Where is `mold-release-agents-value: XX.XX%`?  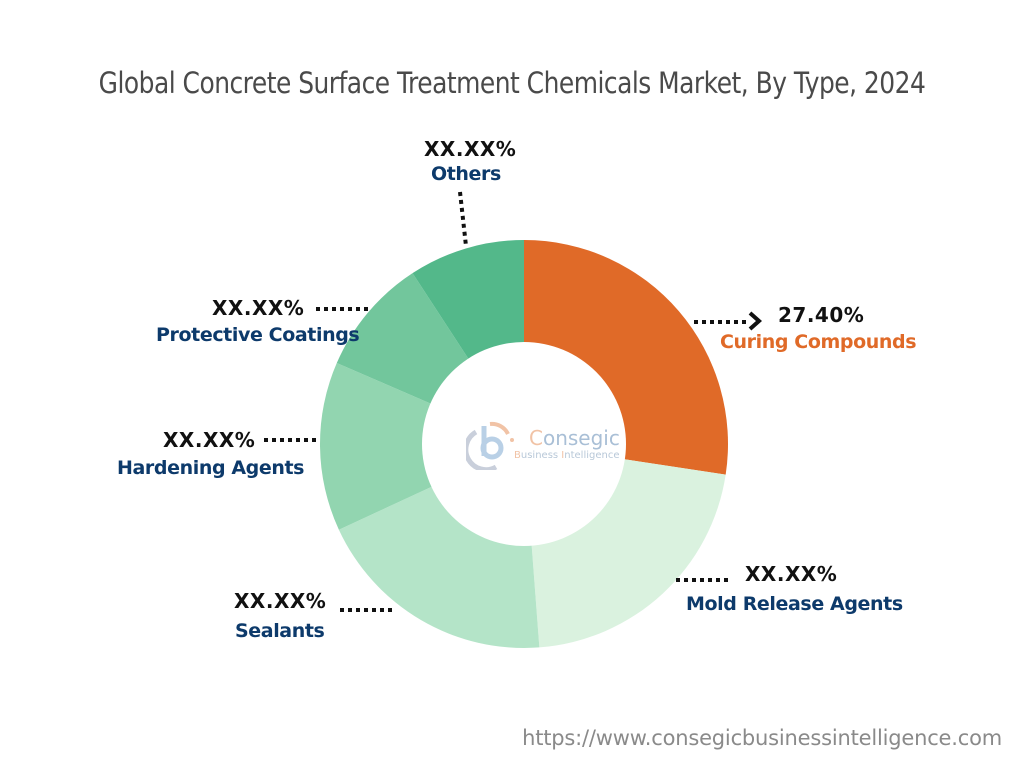
mold-release-agents-value: XX.XX% is located at coordinates (791, 574).